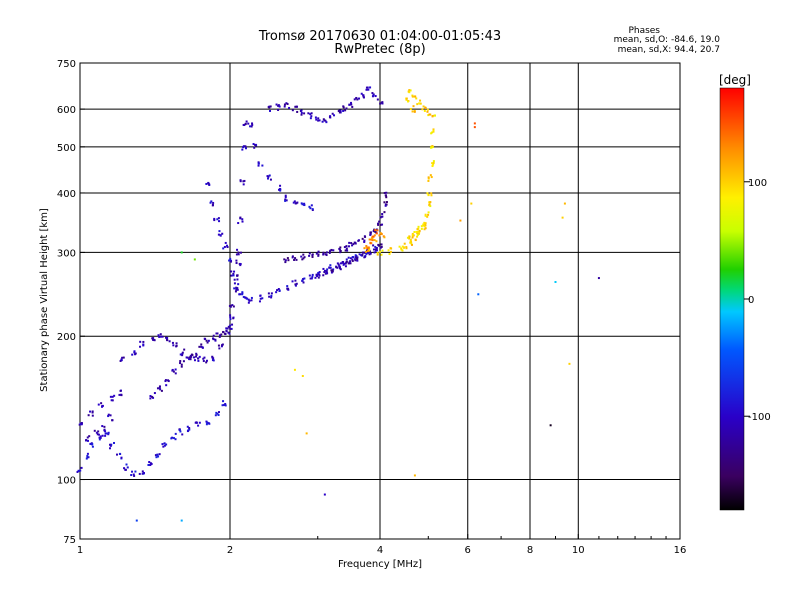 Image resolution: width=800 pixels, height=600 pixels. What do you see at coordinates (66, 64) in the screenshot?
I see `y-tick-label: 750` at bounding box center [66, 64].